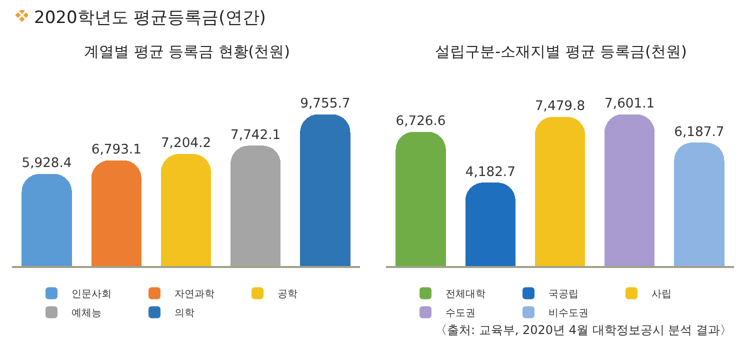 The image size is (749, 339). Describe the element at coordinates (561, 51) in the screenshot. I see `chart-title: 설립구분-소재지별 평균 등록금(천원)` at that location.